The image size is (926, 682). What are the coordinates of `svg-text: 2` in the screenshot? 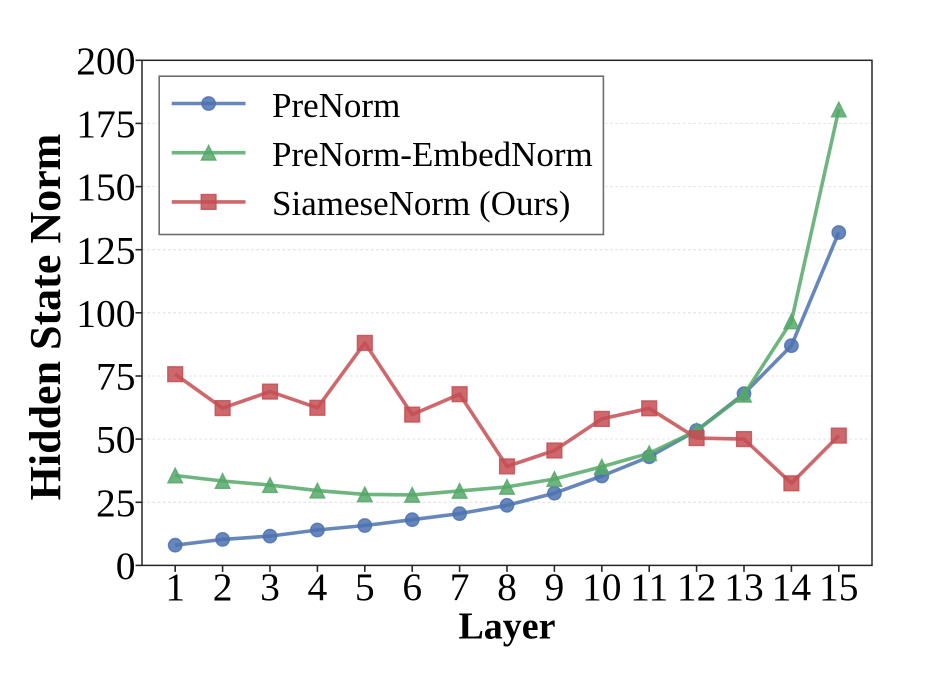 It's located at (223, 587).